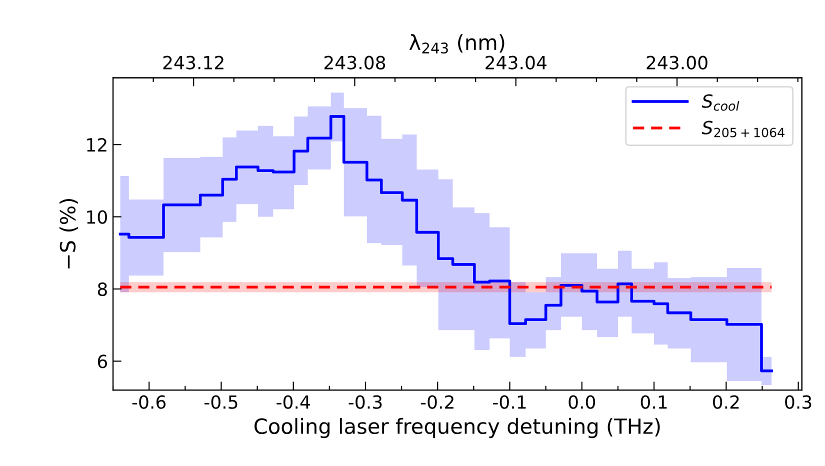  What do you see at coordinates (96, 145) in the screenshot?
I see `y-tick-label: 12` at bounding box center [96, 145].